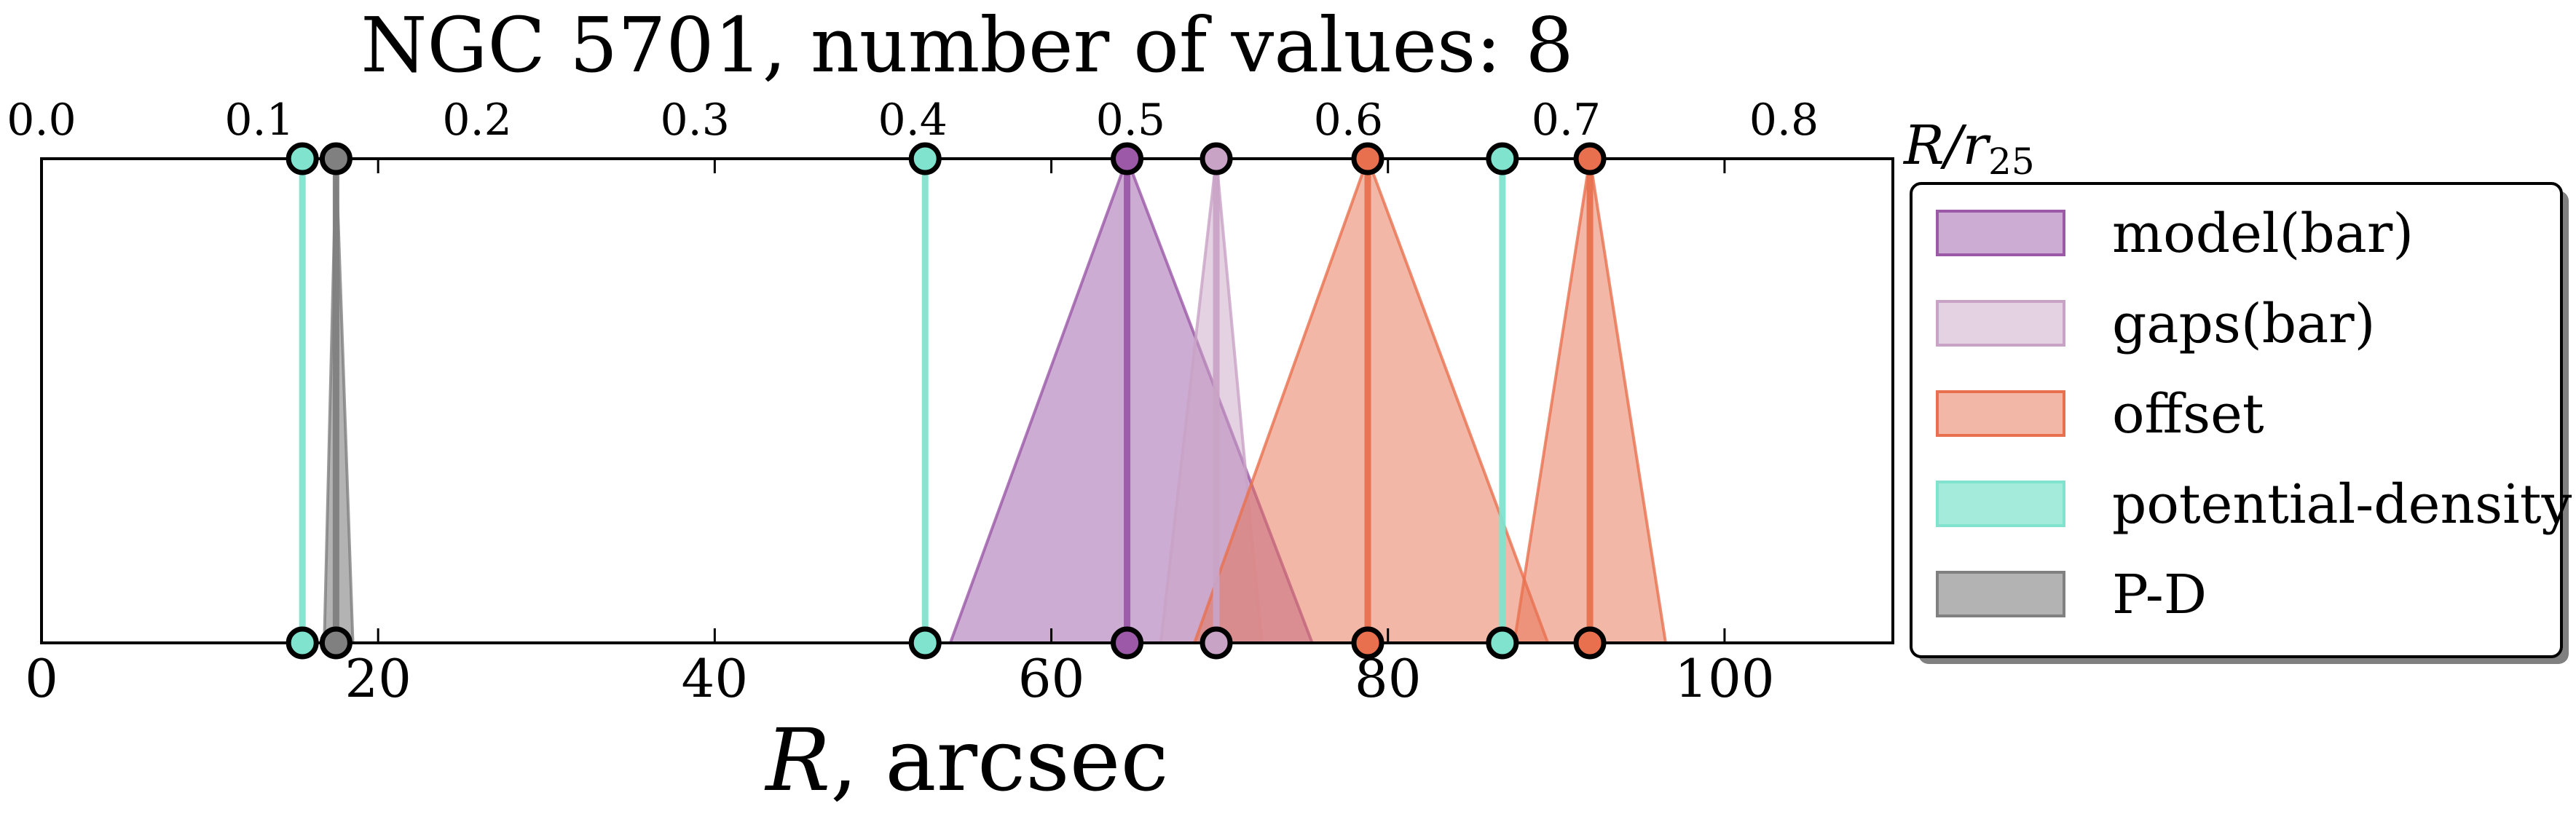  What do you see at coordinates (2243, 324) in the screenshot?
I see `legend-label-gaps-bar: gaps(bar)` at bounding box center [2243, 324].